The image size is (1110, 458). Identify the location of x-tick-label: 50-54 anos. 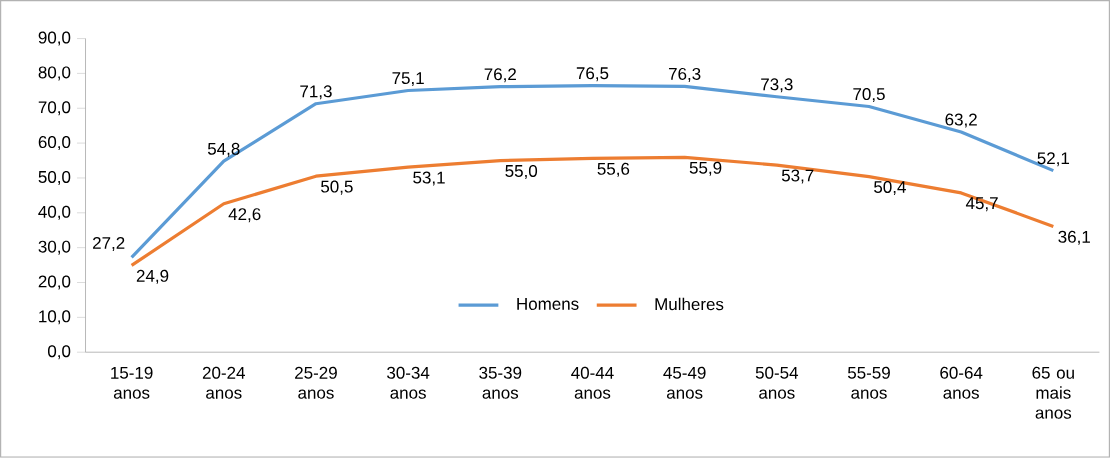
(777, 382).